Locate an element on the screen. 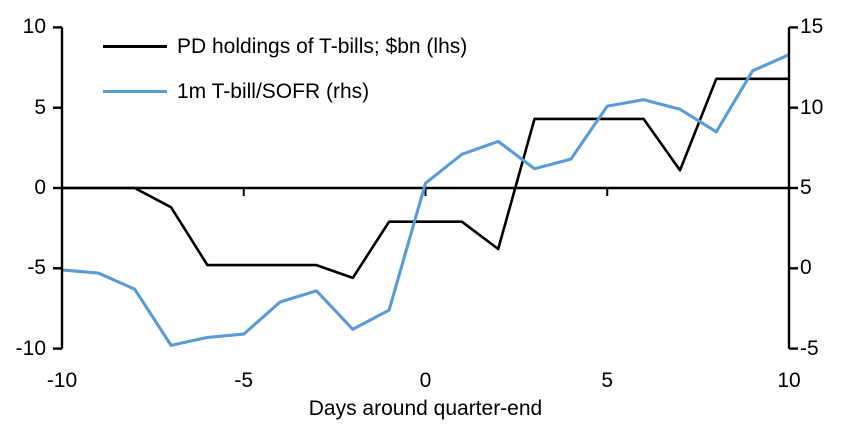  y-left-tick-label: 0 is located at coordinates (40, 187).